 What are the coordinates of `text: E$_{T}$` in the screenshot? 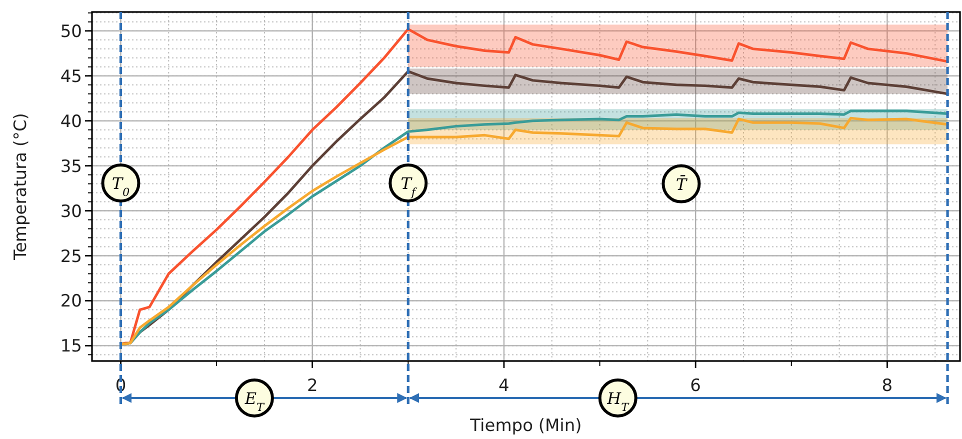 It's located at (255, 401).